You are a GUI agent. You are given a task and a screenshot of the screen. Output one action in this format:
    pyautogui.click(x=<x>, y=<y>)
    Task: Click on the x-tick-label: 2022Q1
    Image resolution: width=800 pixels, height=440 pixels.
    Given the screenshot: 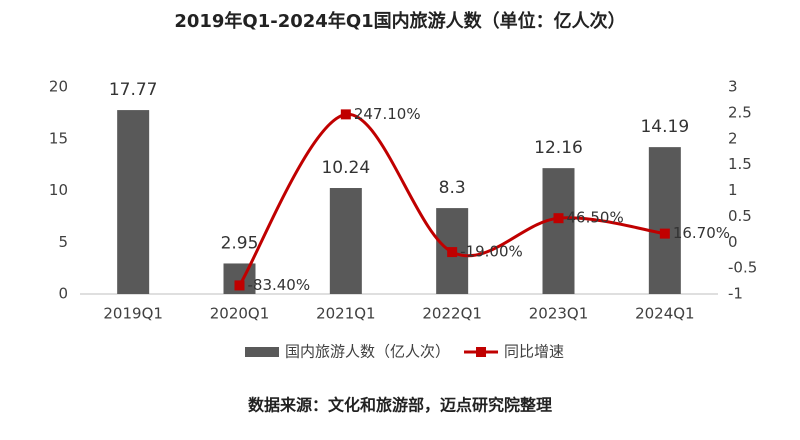 What is the action you would take?
    pyautogui.click(x=452, y=314)
    